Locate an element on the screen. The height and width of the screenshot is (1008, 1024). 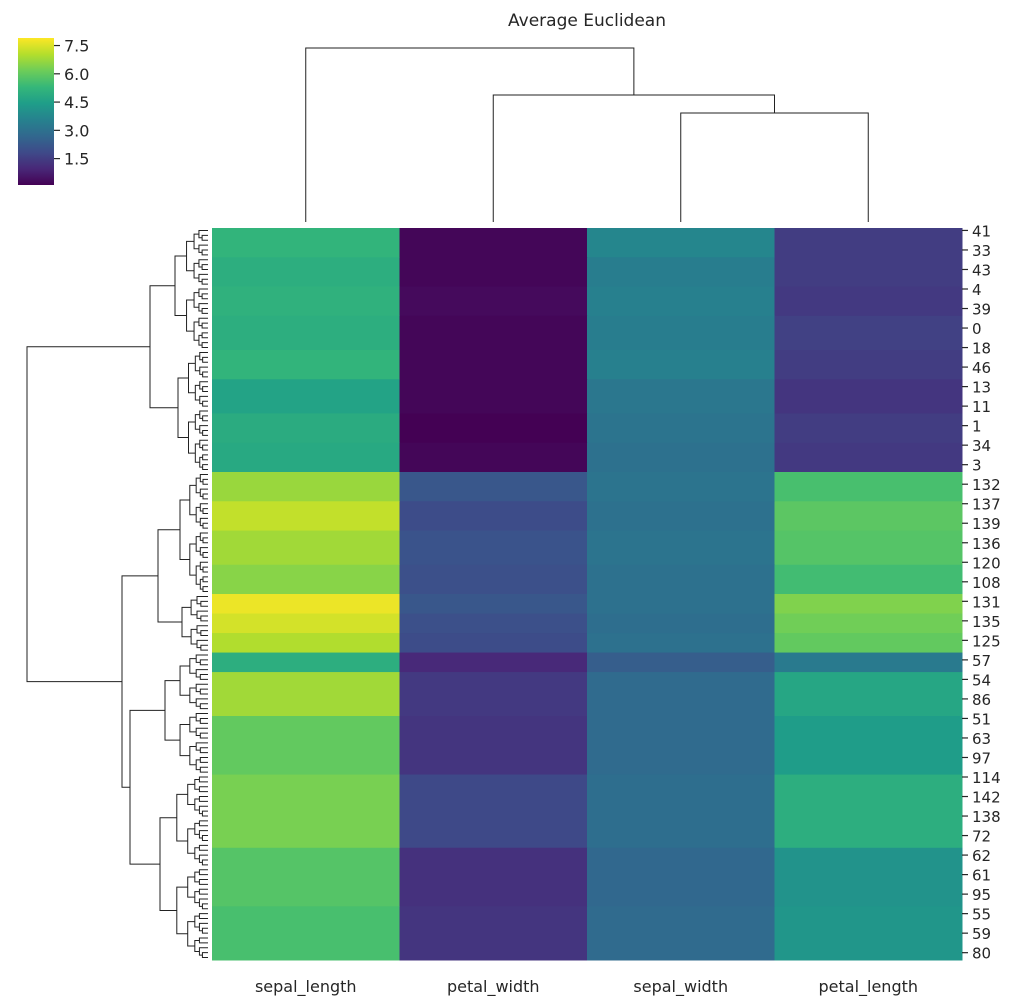
colorbar: 1.5 3.0 4.5 6.0 7.5 is located at coordinates (53, 111).